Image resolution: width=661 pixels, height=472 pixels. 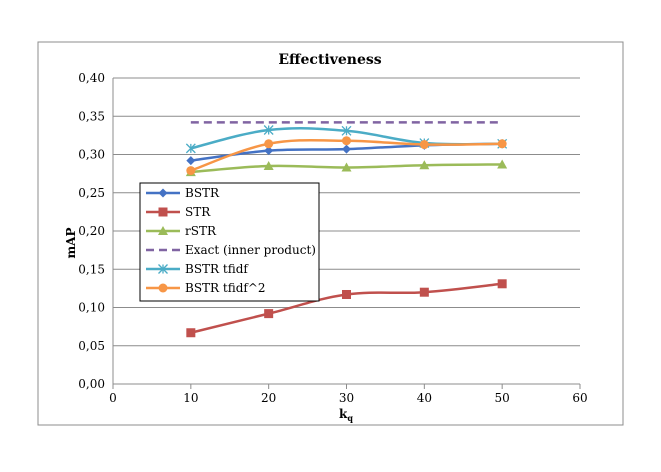 What do you see at coordinates (190, 398) in the screenshot?
I see `x-tick-label: 10` at bounding box center [190, 398].